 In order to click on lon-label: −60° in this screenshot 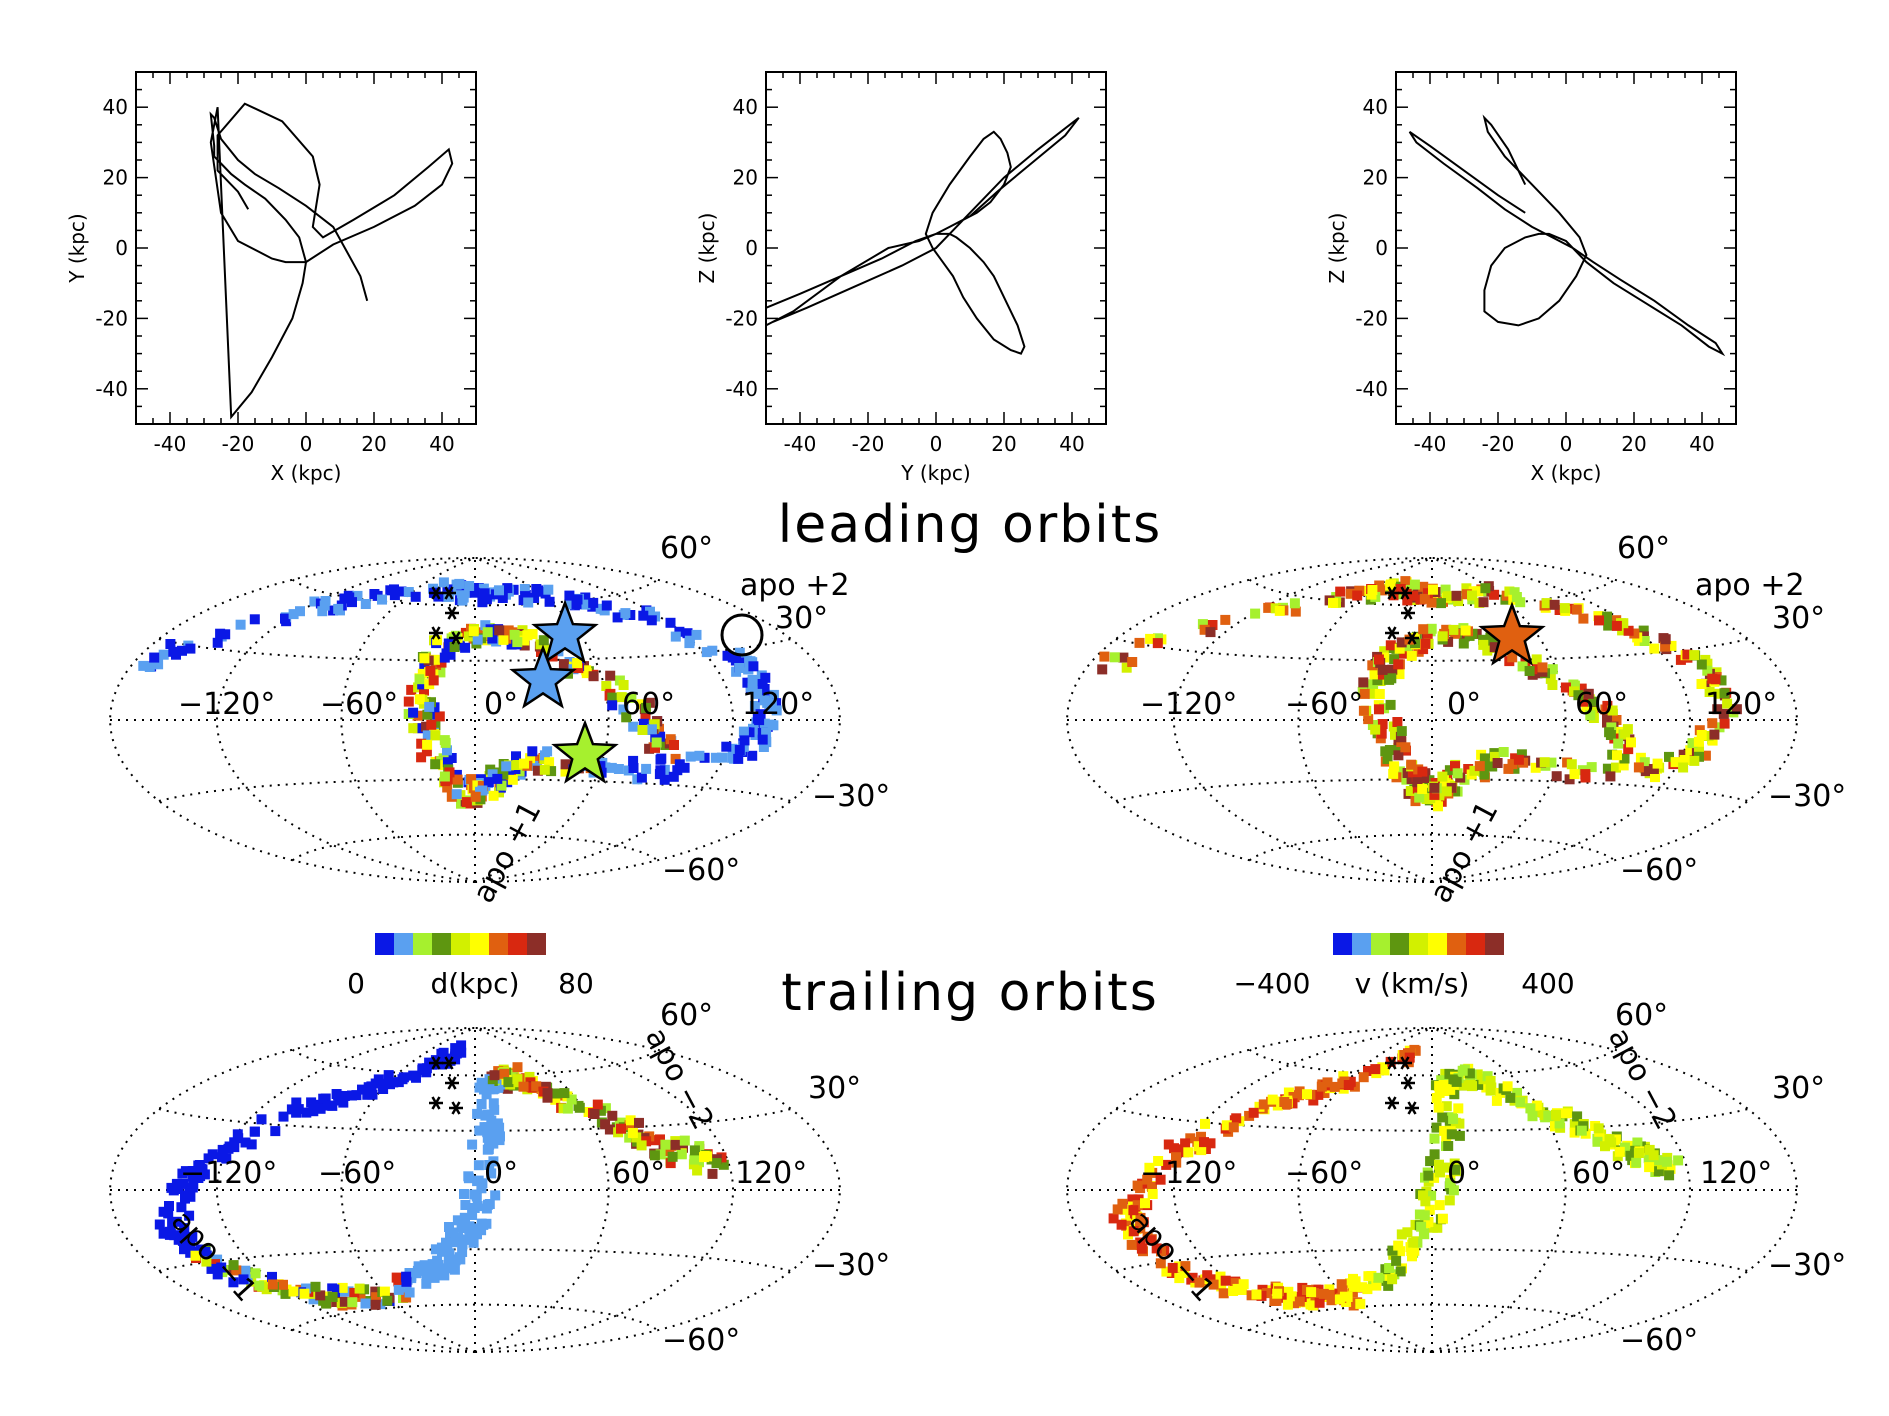, I will do `click(359, 704)`.